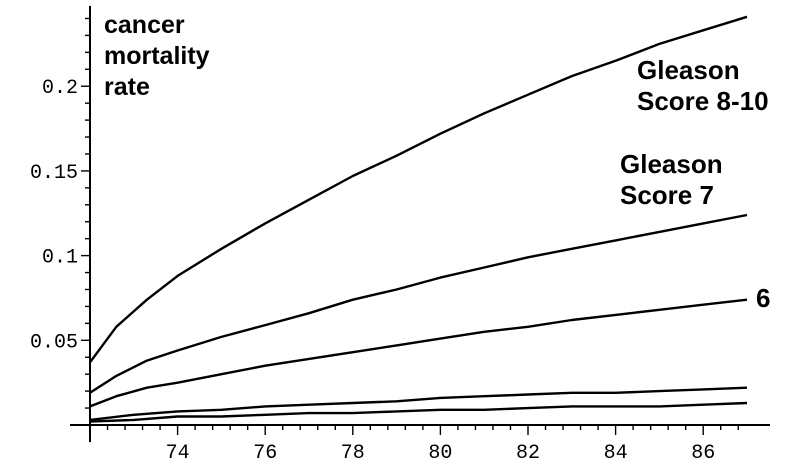 This screenshot has width=808, height=467. Describe the element at coordinates (60, 258) in the screenshot. I see `y-tick-label: 0.1` at that location.